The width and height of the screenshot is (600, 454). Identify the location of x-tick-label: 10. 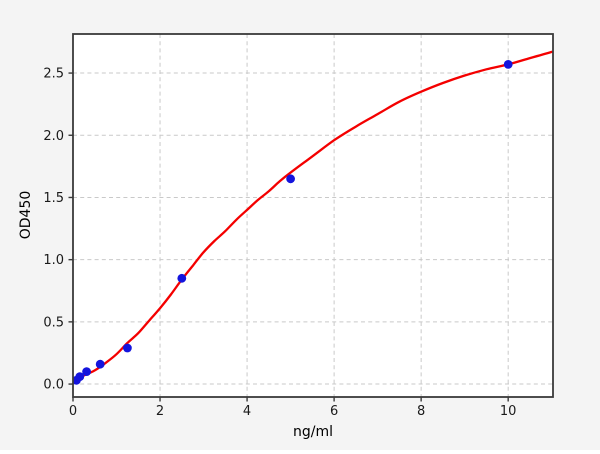
(508, 411).